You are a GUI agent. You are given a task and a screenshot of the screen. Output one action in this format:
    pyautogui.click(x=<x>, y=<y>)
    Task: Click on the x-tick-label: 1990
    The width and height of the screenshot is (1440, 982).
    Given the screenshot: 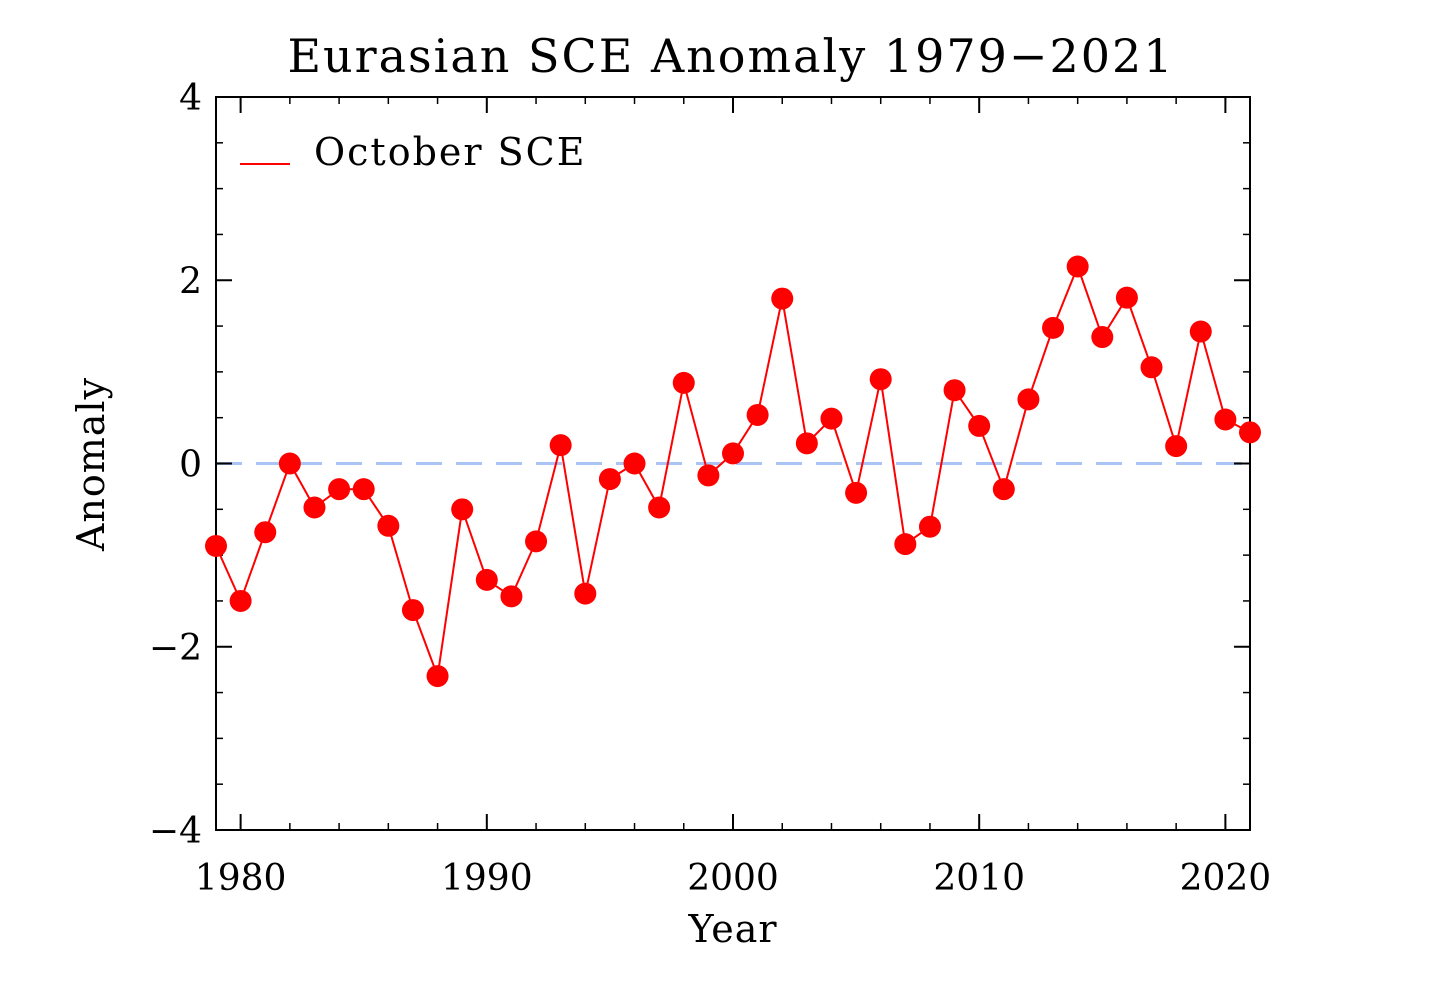 What is the action you would take?
    pyautogui.click(x=487, y=878)
    